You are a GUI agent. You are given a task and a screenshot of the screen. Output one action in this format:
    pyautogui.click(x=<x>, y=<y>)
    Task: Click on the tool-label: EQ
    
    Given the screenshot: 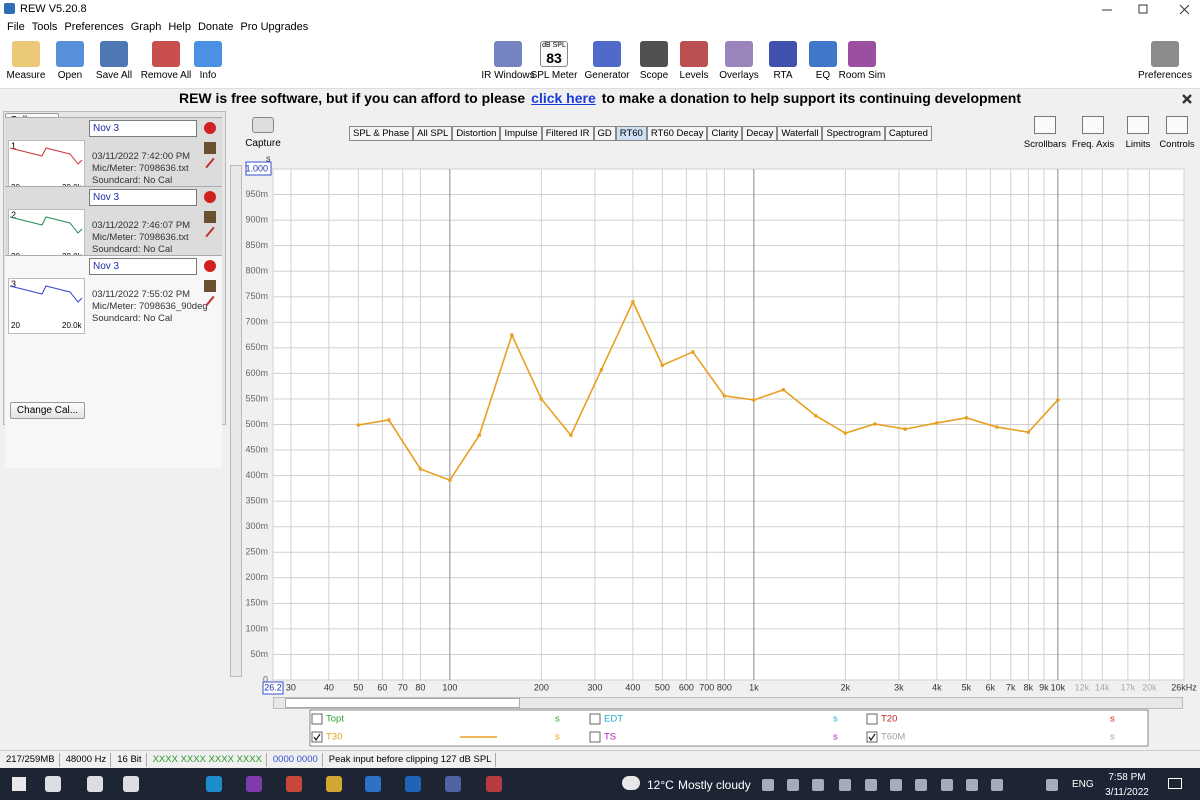 What is the action you would take?
    pyautogui.click(x=823, y=75)
    